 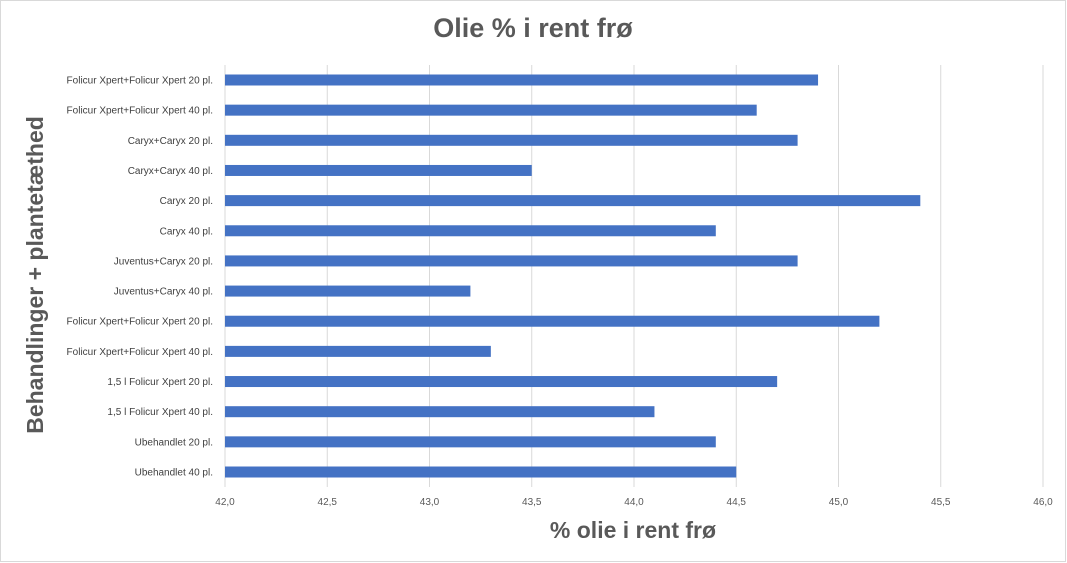 What do you see at coordinates (160, 412) in the screenshot?
I see `category-label: 1,5 l Folicur Xpert 40 pl.` at bounding box center [160, 412].